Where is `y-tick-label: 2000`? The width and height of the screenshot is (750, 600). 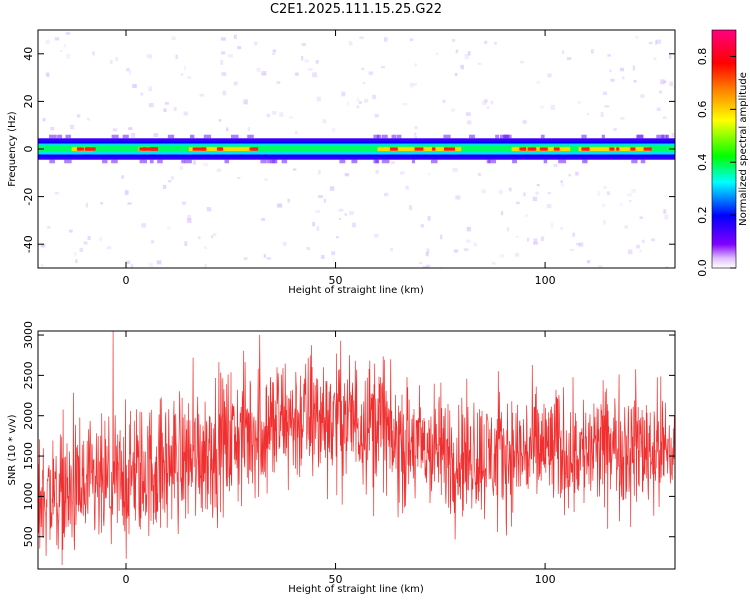 y-tick-label: 2000 is located at coordinates (28, 416).